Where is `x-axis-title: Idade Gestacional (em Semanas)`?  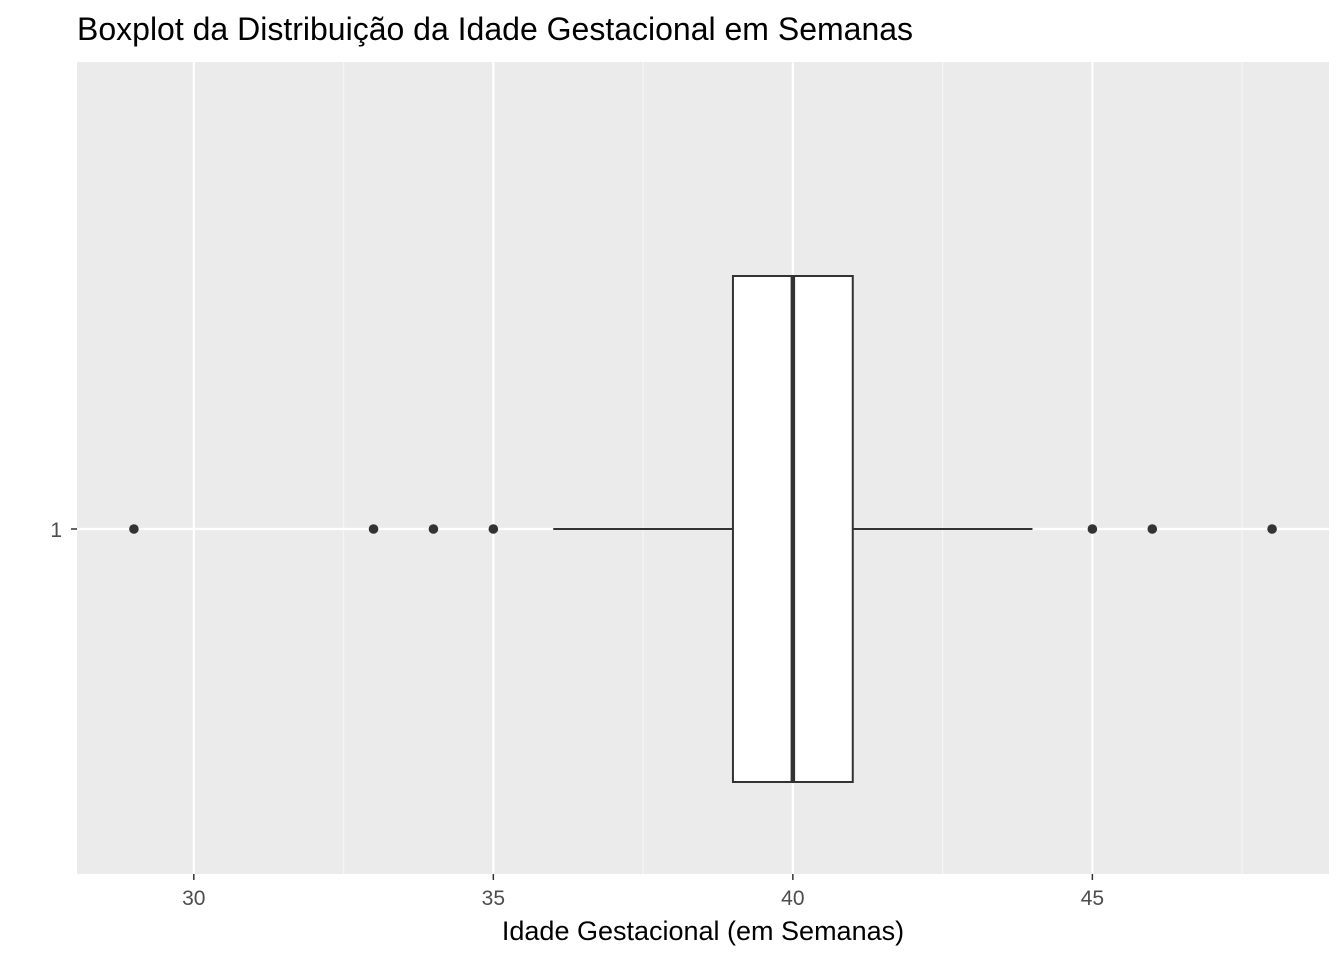 x-axis-title: Idade Gestacional (em Semanas) is located at coordinates (703, 931).